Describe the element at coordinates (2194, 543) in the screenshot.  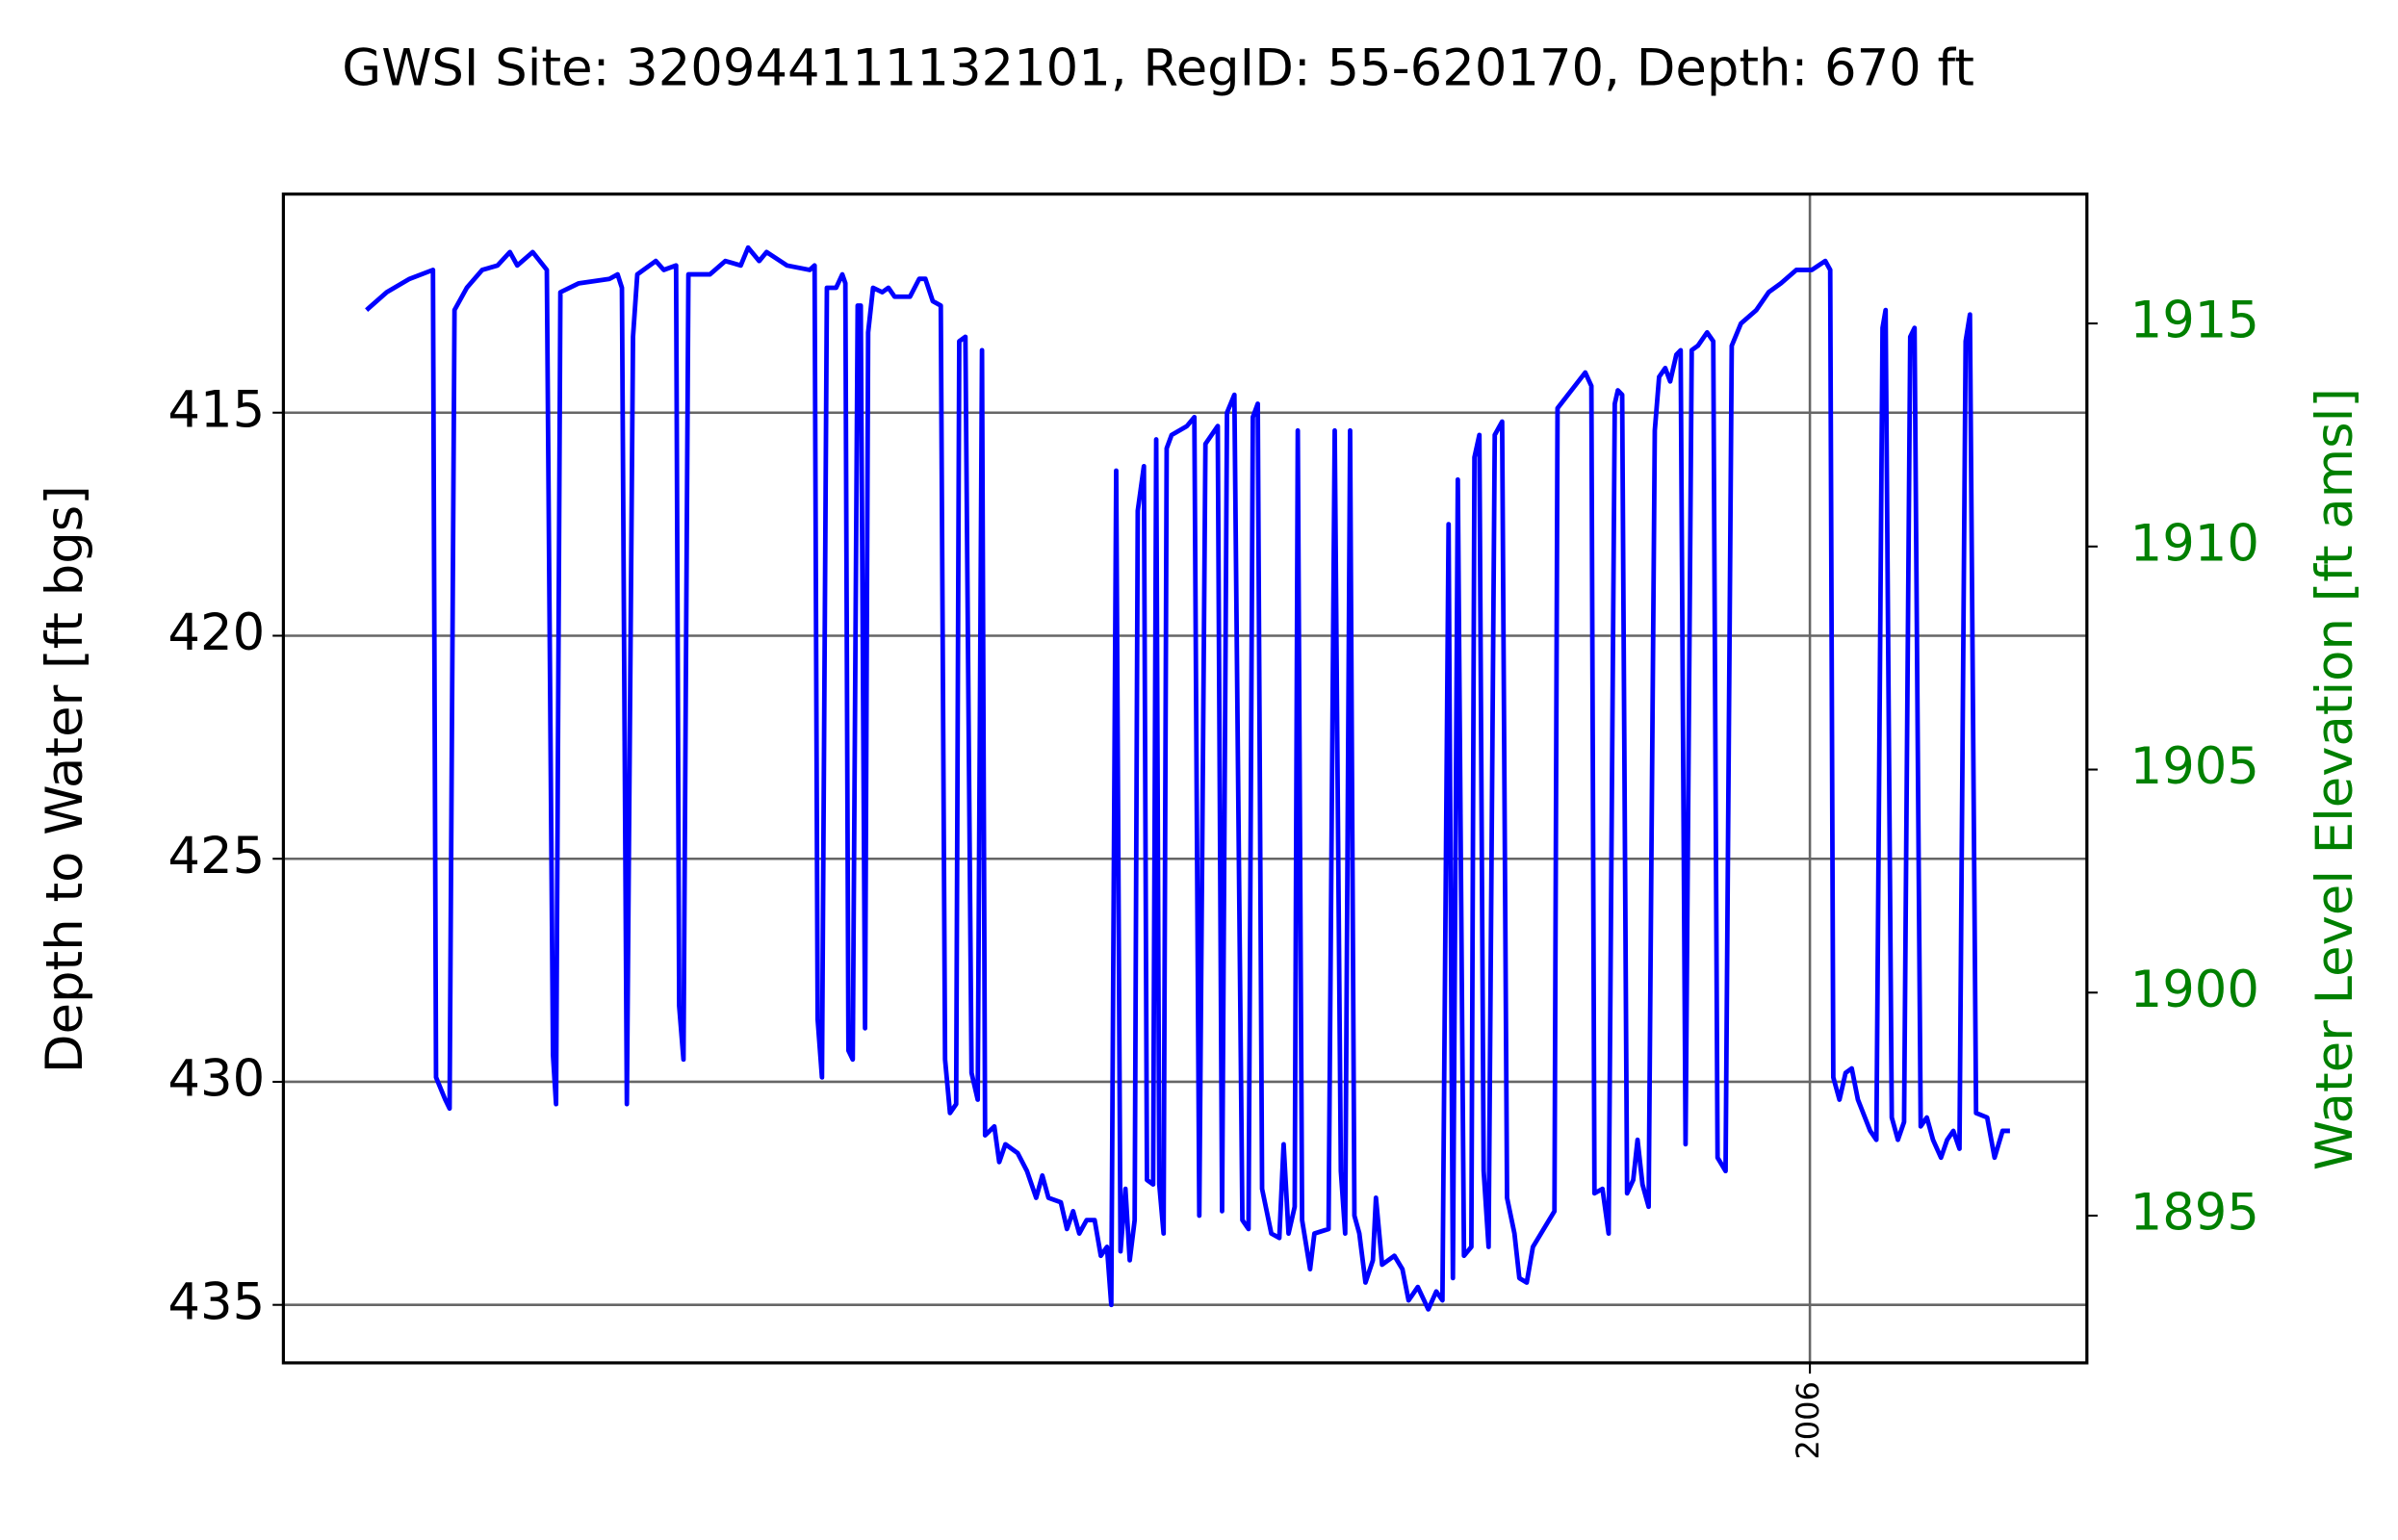
I see `y2-tick-label: 1910` at that location.